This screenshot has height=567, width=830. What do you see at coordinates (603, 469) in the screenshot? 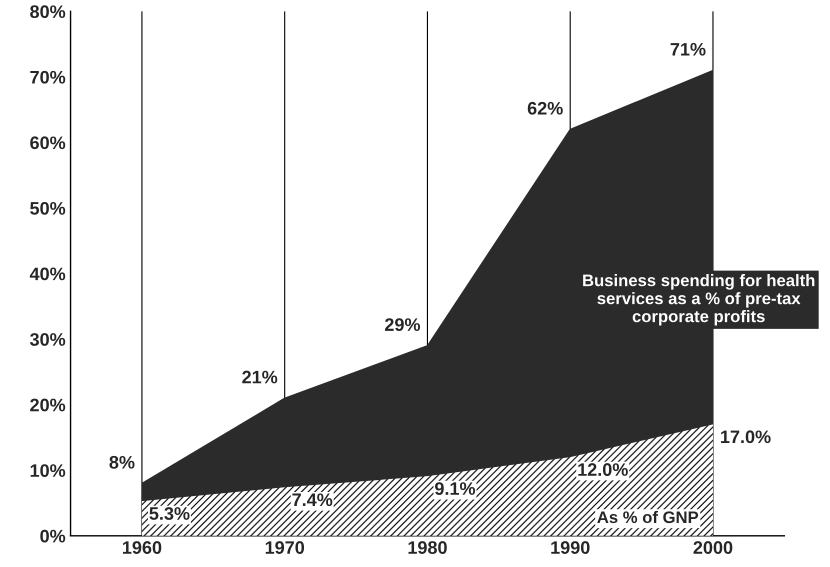
I see `data-label: 12.0%` at bounding box center [603, 469].